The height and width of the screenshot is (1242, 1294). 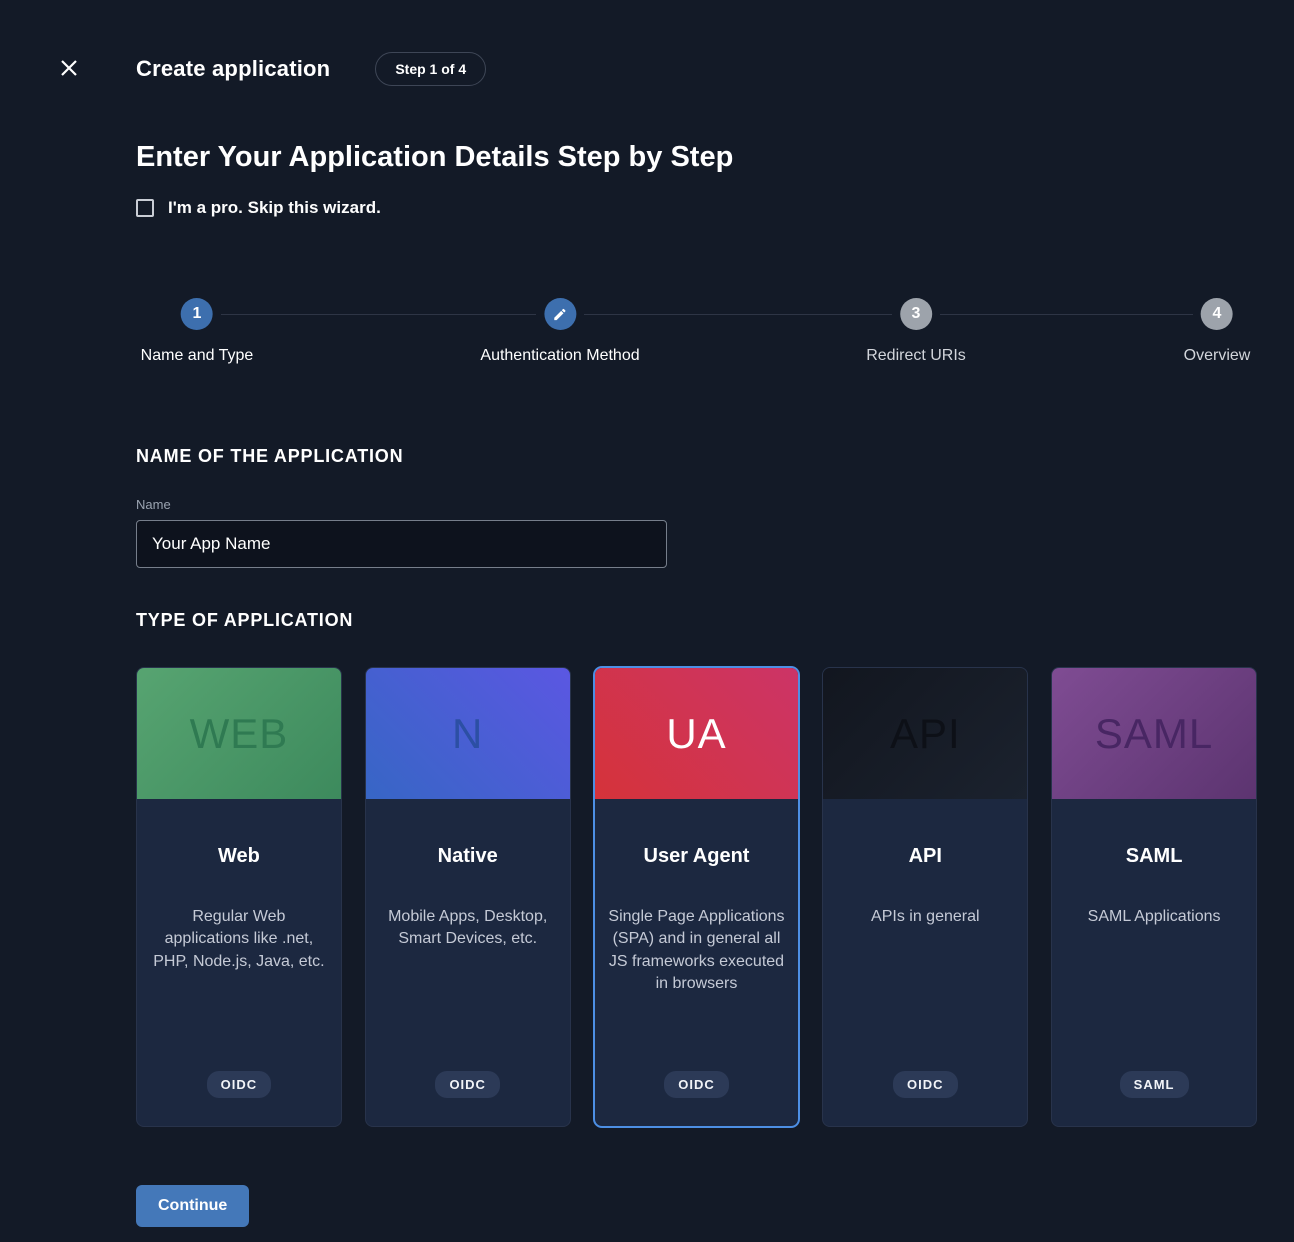 What do you see at coordinates (925, 733) in the screenshot?
I see `card-header-api: API` at bounding box center [925, 733].